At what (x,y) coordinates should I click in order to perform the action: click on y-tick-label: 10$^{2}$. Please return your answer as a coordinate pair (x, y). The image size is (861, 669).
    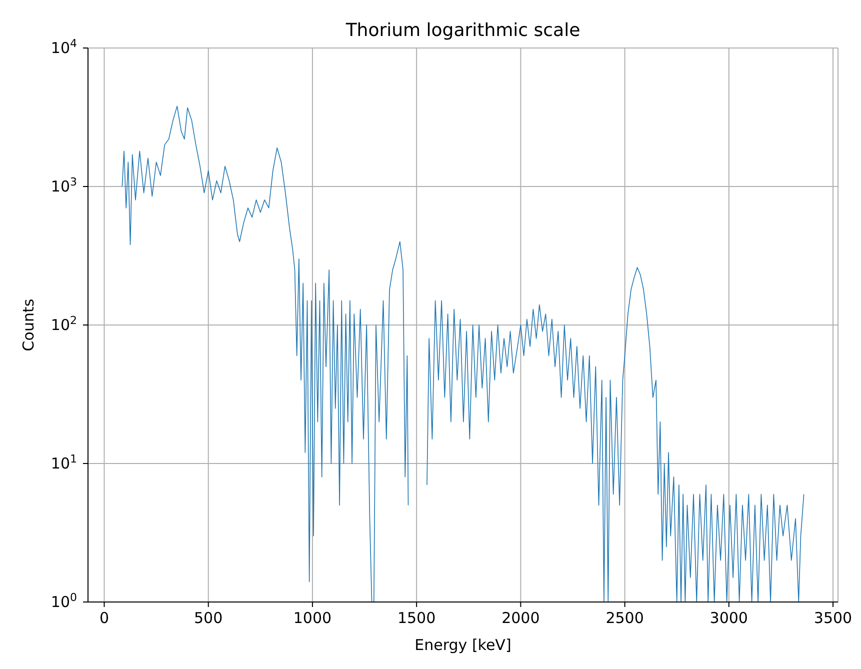
    Looking at the image, I should click on (63, 324).